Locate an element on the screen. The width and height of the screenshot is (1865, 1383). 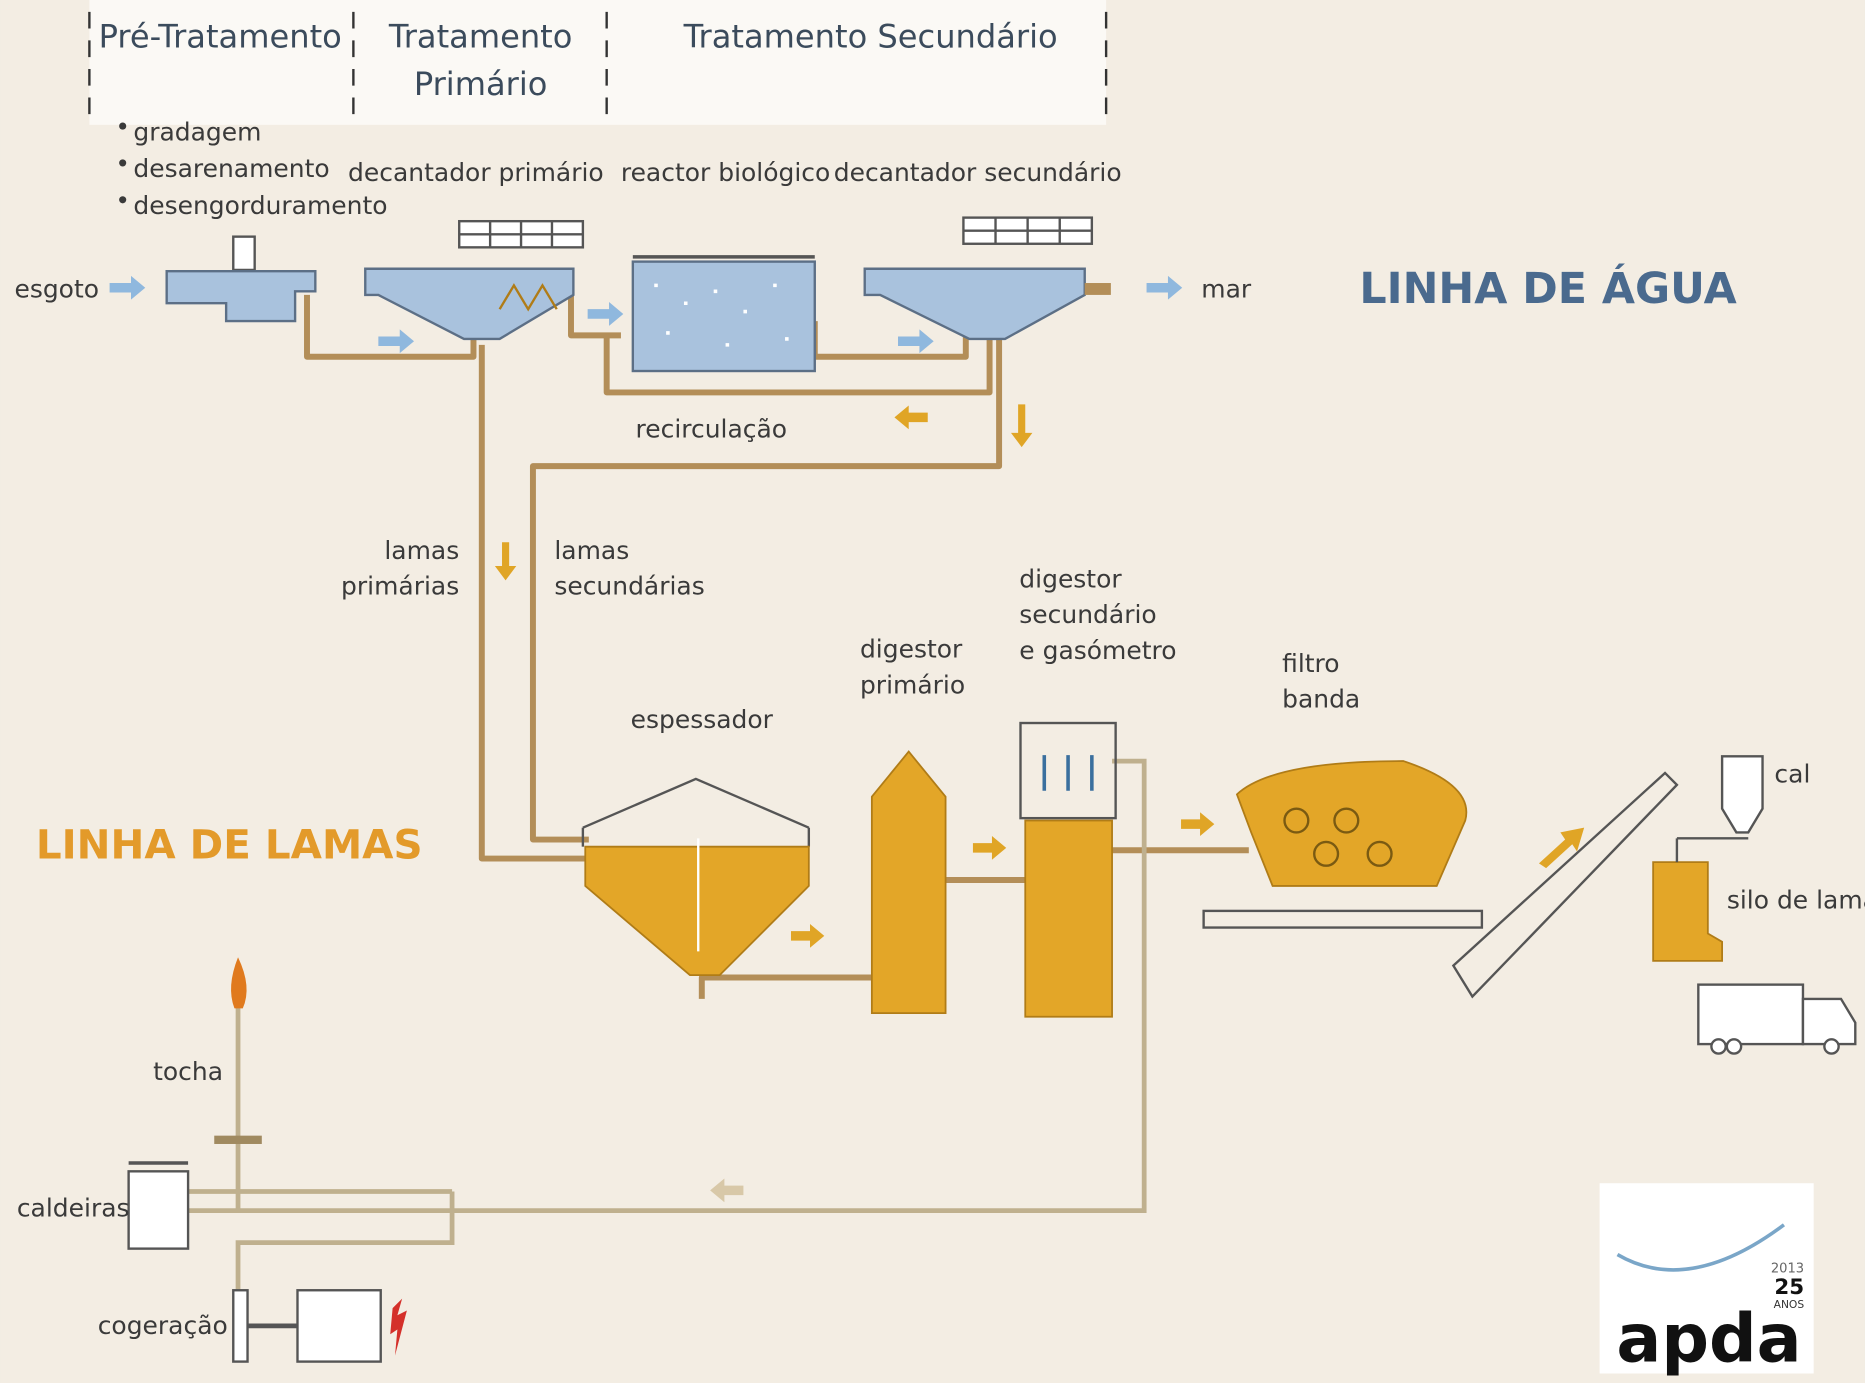
secondary-digester is located at coordinates (1068, 869).